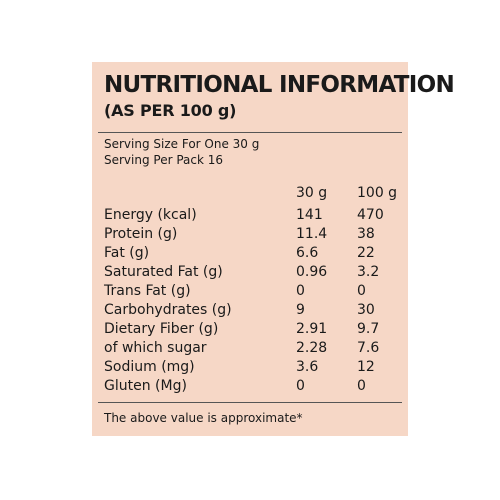 The height and width of the screenshot is (500, 500). Describe the element at coordinates (368, 348) in the screenshot. I see `nutrient-value-100g: 7.6` at that location.